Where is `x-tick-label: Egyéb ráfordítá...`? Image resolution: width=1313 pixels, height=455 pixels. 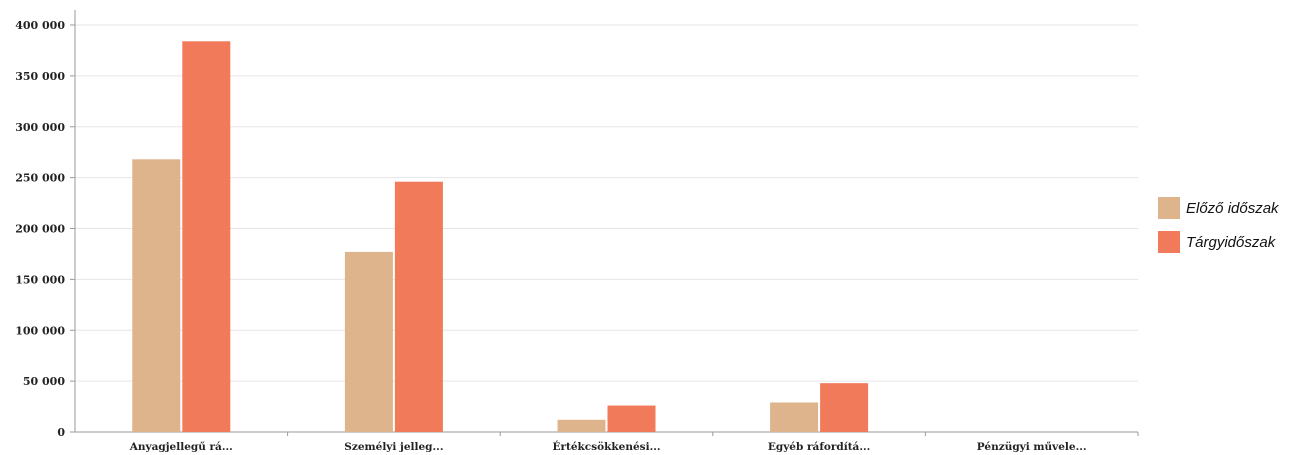
x-tick-label: Egyéb ráfordítá... is located at coordinates (819, 447).